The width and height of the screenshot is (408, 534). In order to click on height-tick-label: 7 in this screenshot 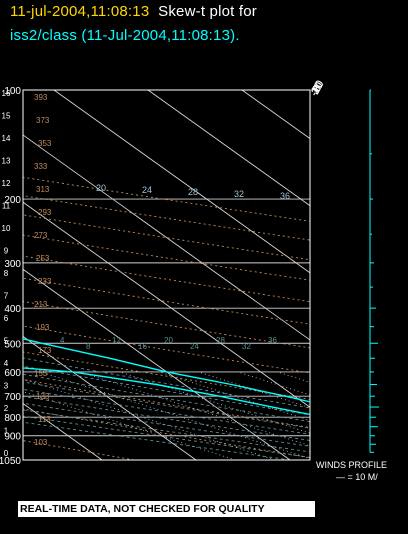, I will do `click(6, 296)`.